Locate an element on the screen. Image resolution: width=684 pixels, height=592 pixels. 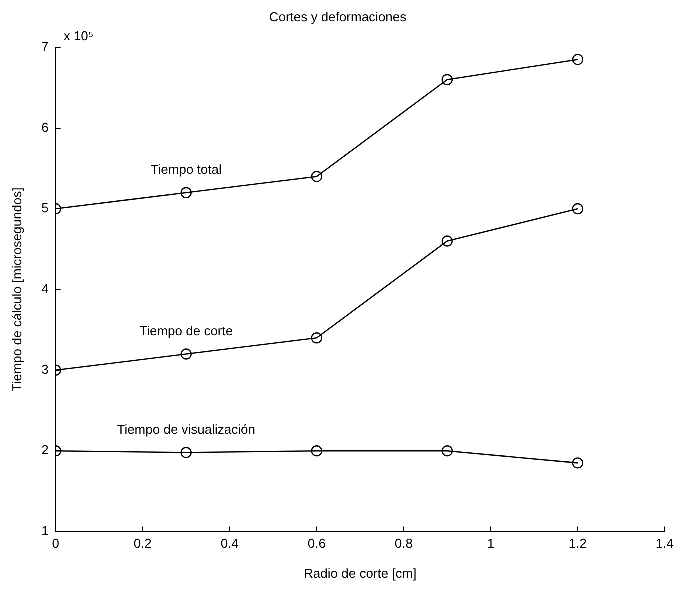
x-tick-label: 1.2 is located at coordinates (577, 544).